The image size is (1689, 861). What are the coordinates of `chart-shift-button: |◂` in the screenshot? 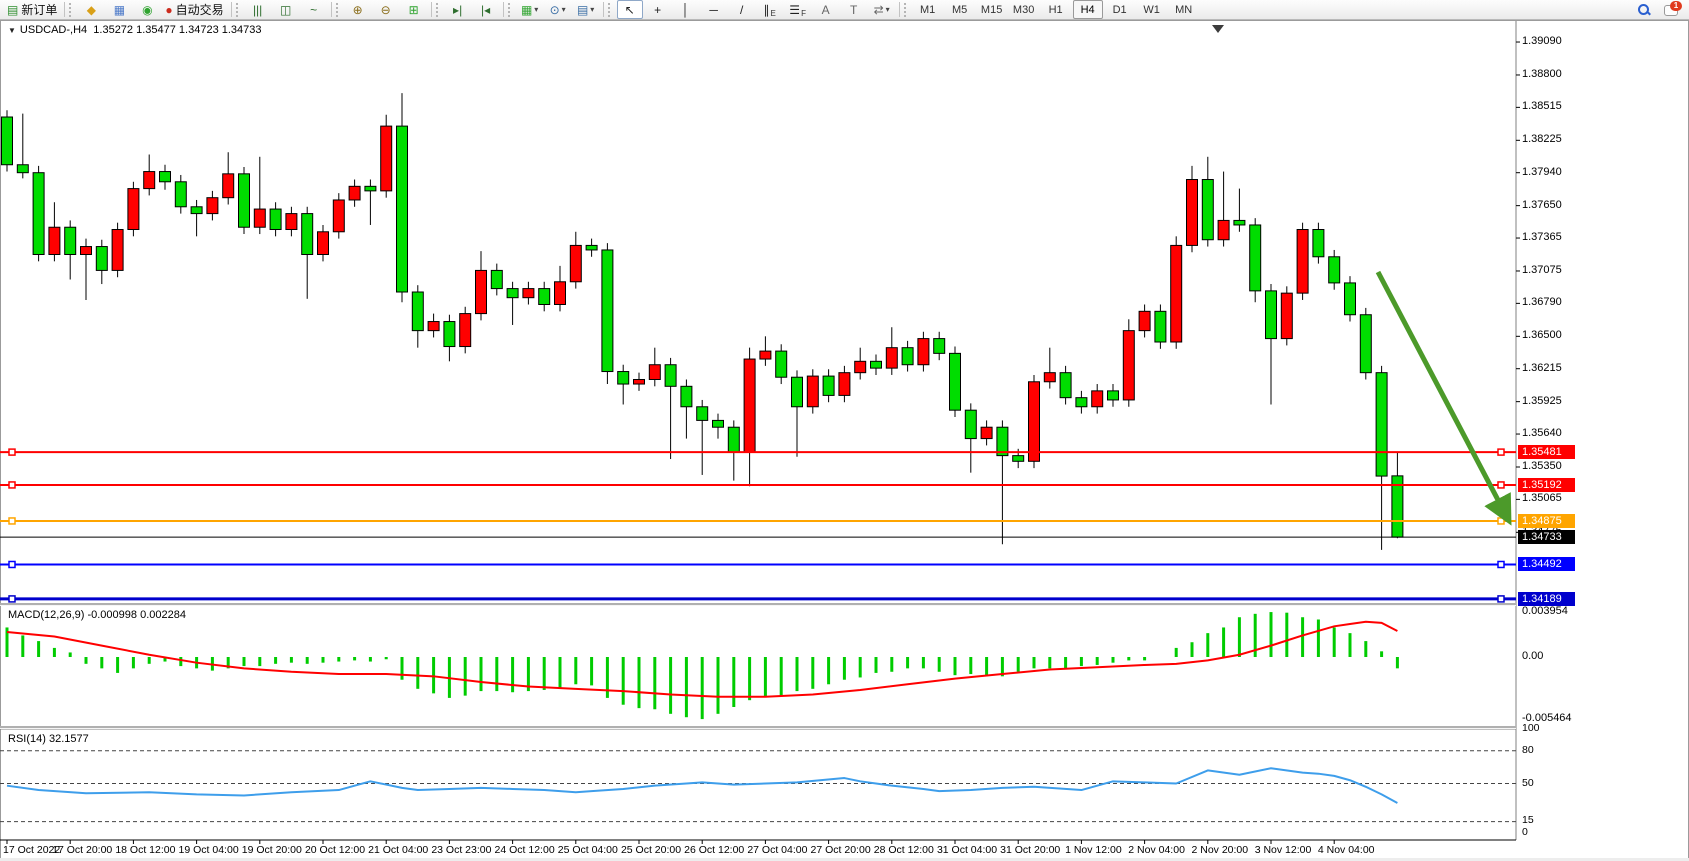 It's located at (486, 9).